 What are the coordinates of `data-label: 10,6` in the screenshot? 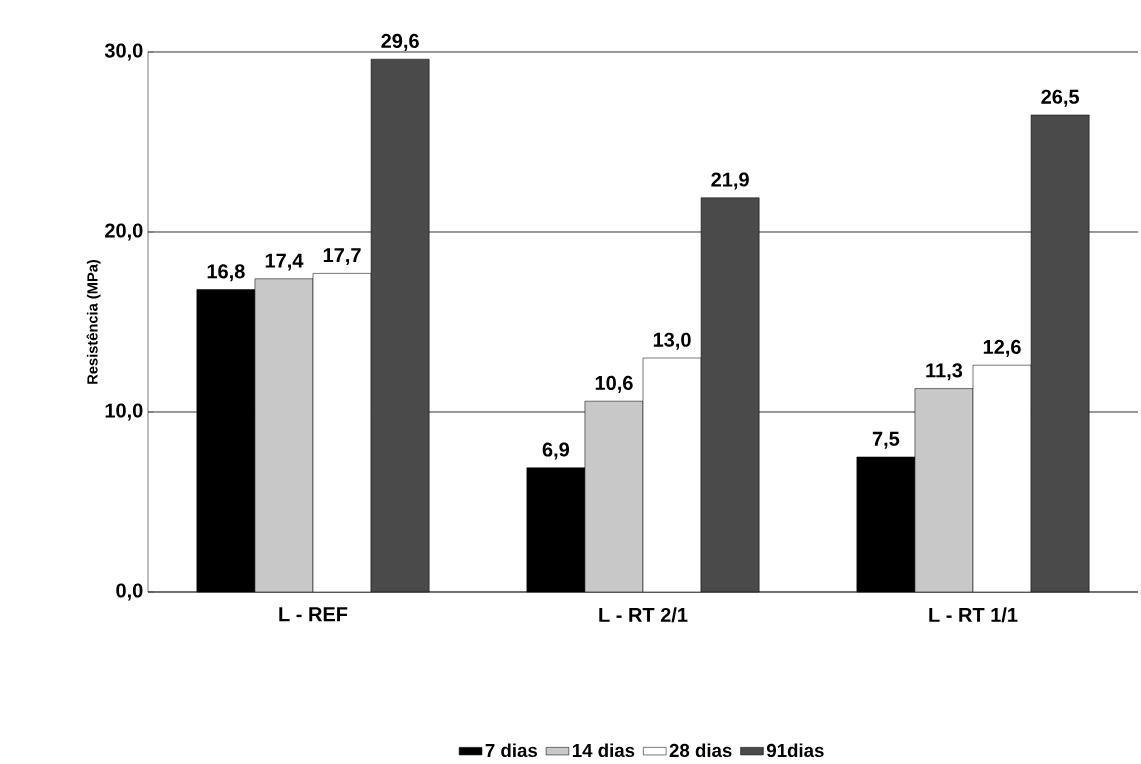 It's located at (614, 384).